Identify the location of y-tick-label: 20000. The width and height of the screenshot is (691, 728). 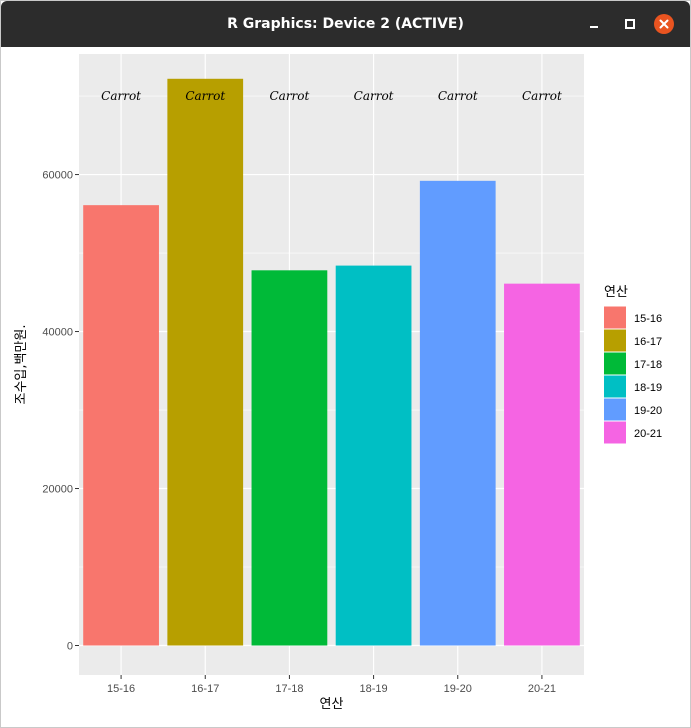
(57, 490).